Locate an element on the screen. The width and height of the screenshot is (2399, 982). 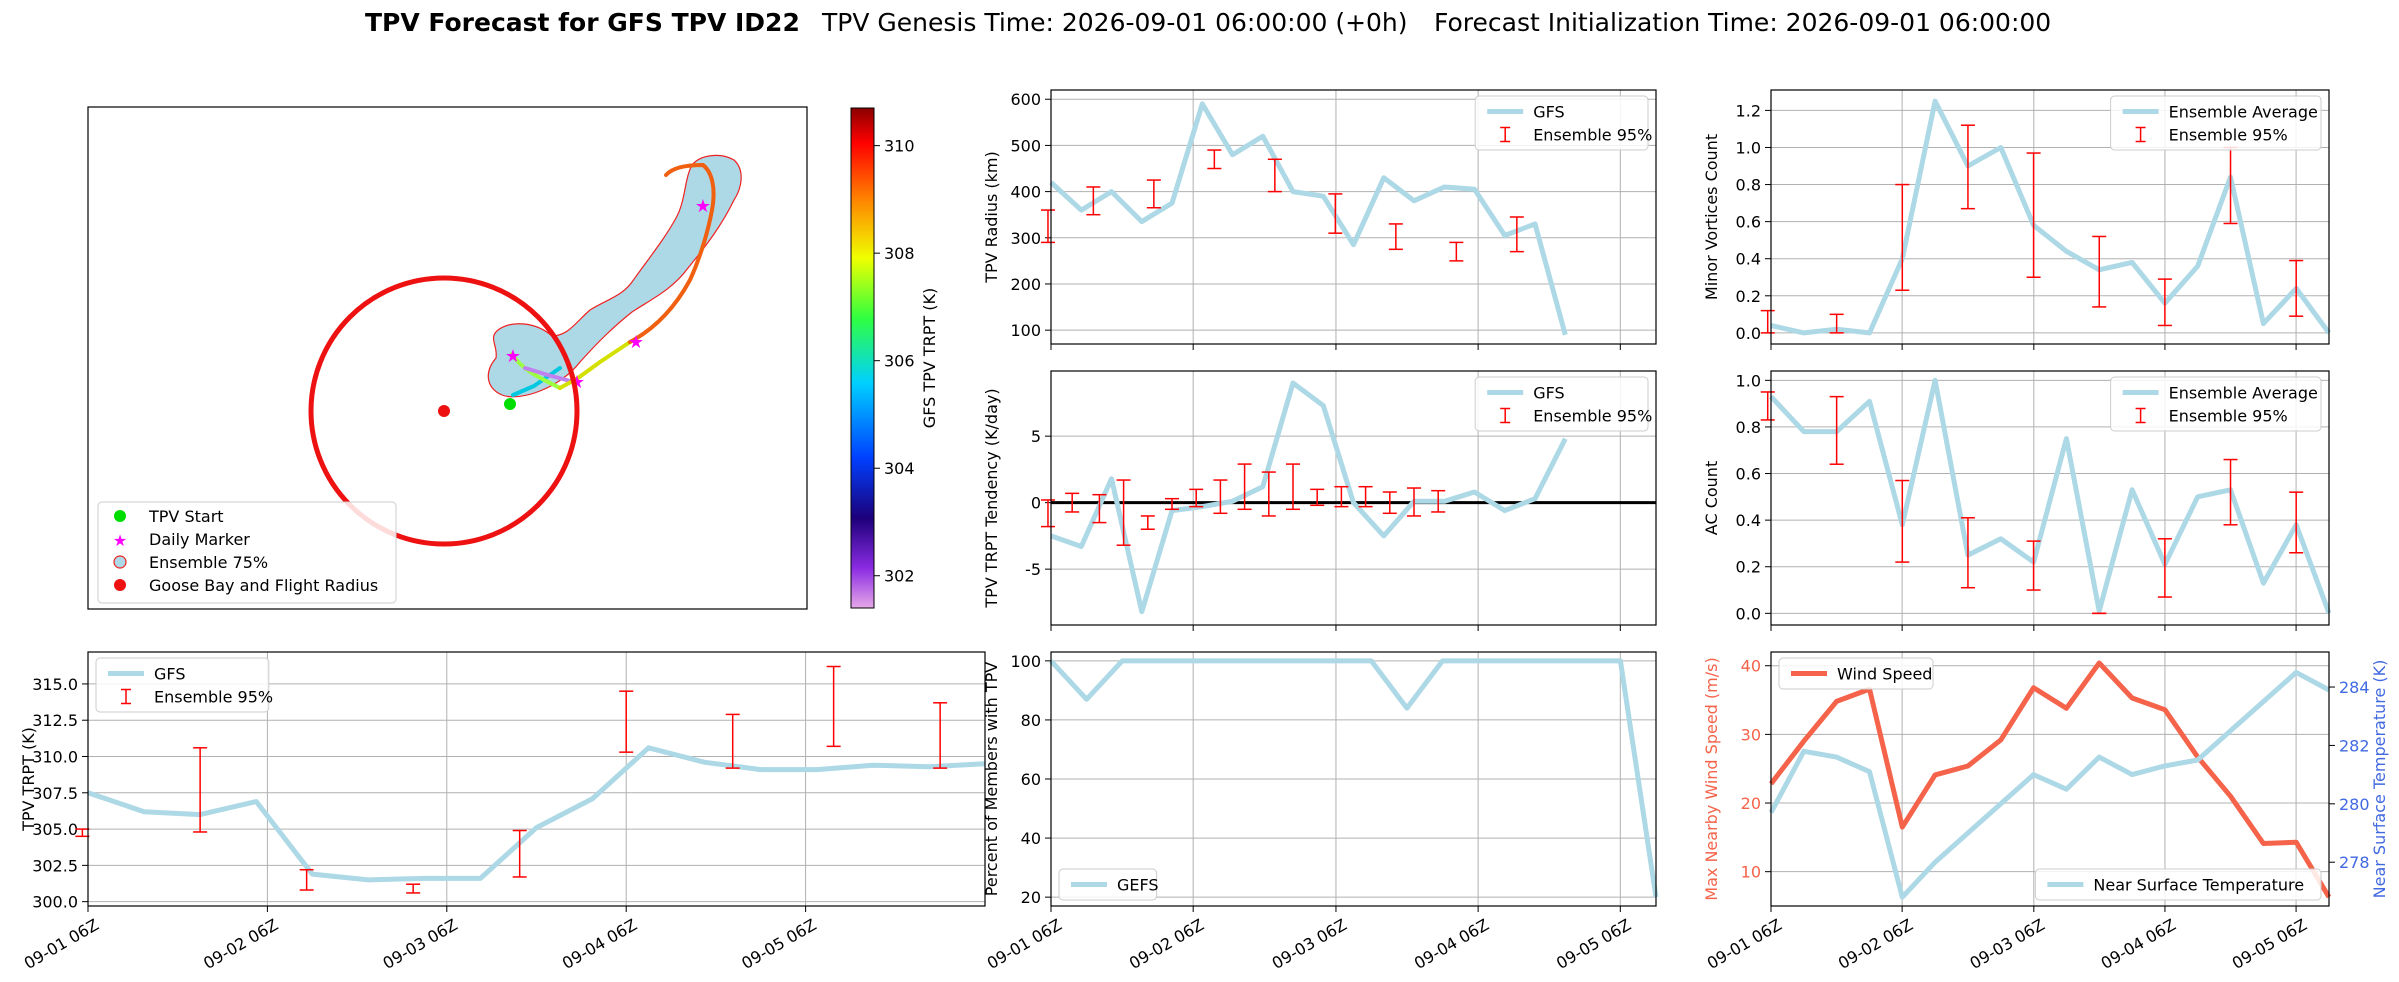
legend-daily-marker: Daily Marker is located at coordinates (199, 539).